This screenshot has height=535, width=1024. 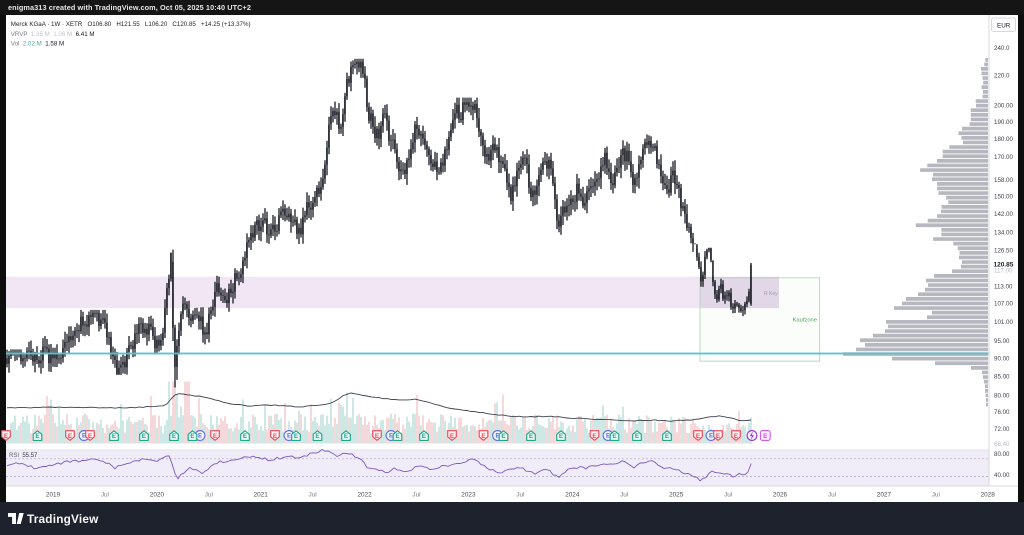 What do you see at coordinates (1003, 197) in the screenshot?
I see `svg-text: 150.00` at bounding box center [1003, 197].